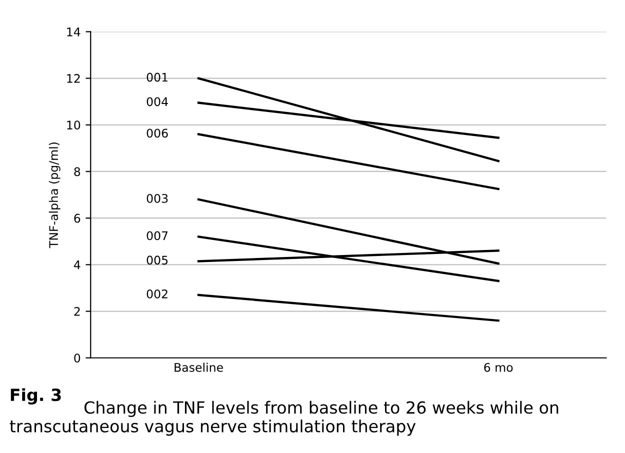  Describe the element at coordinates (77, 171) in the screenshot. I see `y-tick-label: 8` at that location.